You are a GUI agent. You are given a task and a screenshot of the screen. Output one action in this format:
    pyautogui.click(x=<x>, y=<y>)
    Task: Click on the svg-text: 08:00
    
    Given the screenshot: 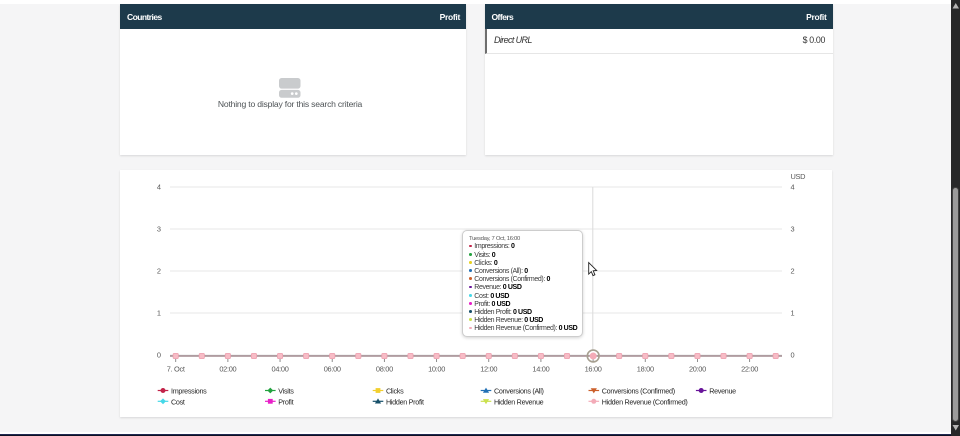 What is the action you would take?
    pyautogui.click(x=384, y=368)
    